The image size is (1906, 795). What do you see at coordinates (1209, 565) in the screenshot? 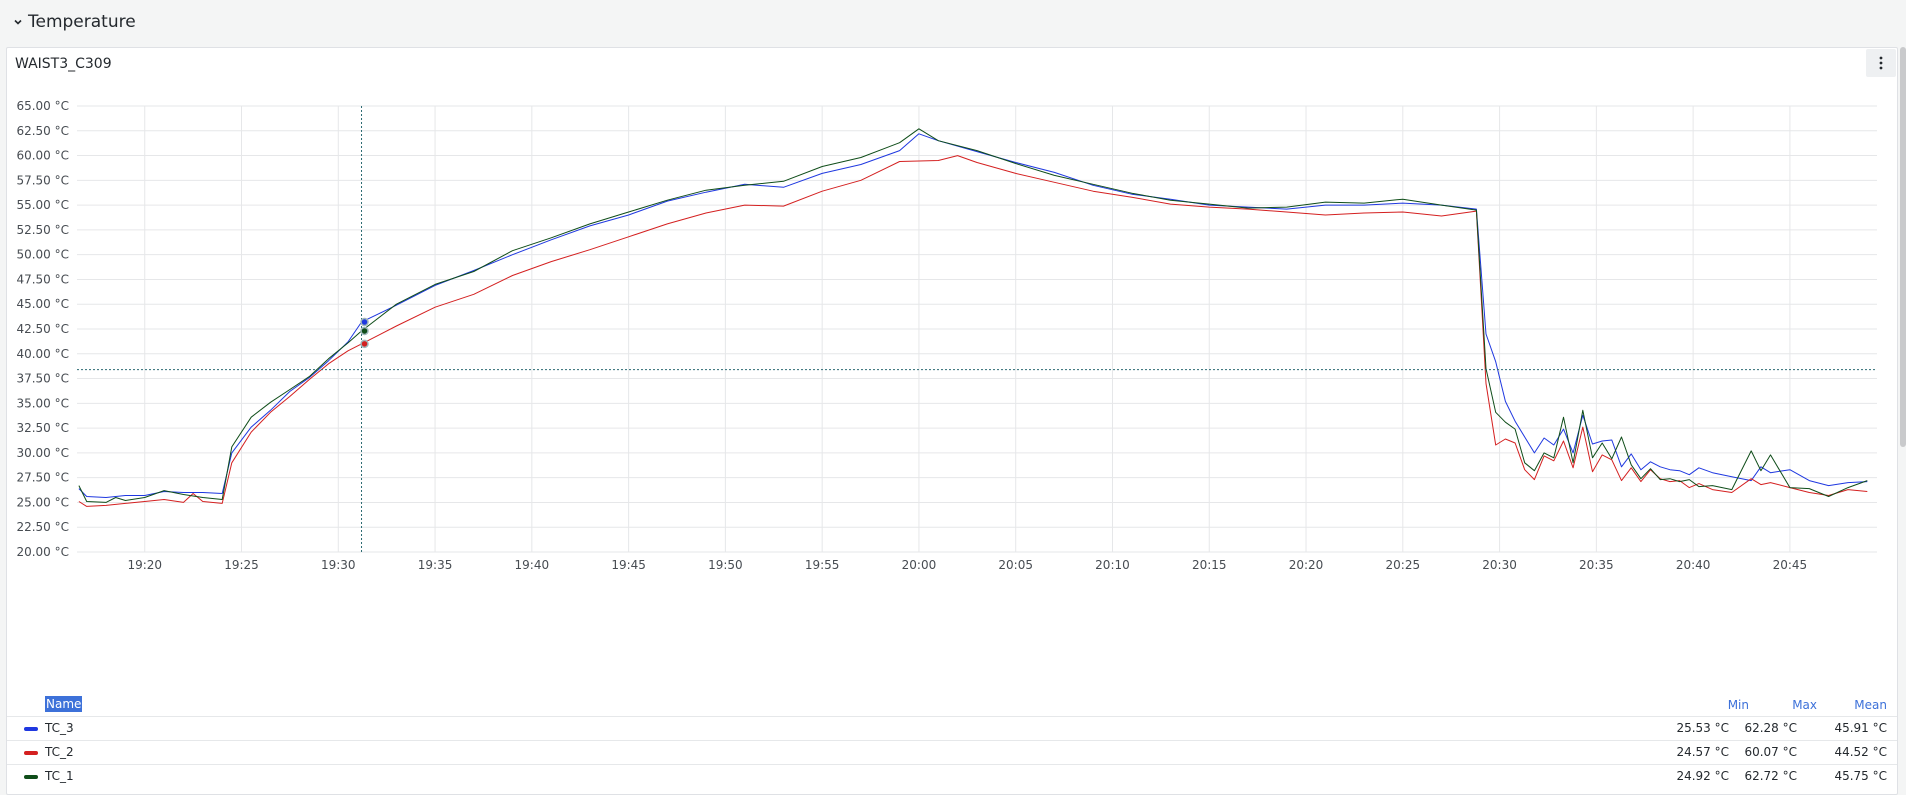
I see `x-tick-label: 20:15` at bounding box center [1209, 565].